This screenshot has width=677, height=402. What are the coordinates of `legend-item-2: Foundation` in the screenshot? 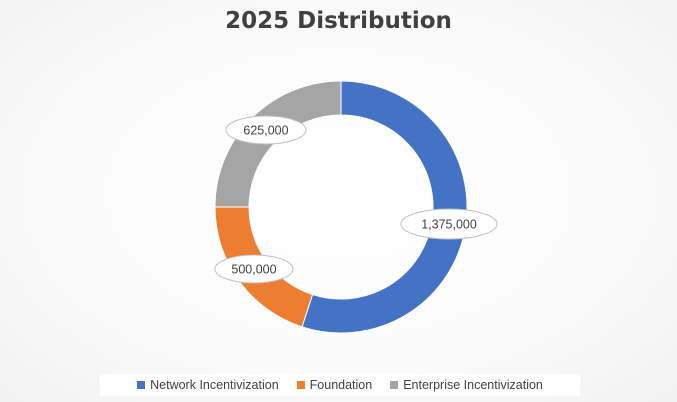 It's located at (334, 385).